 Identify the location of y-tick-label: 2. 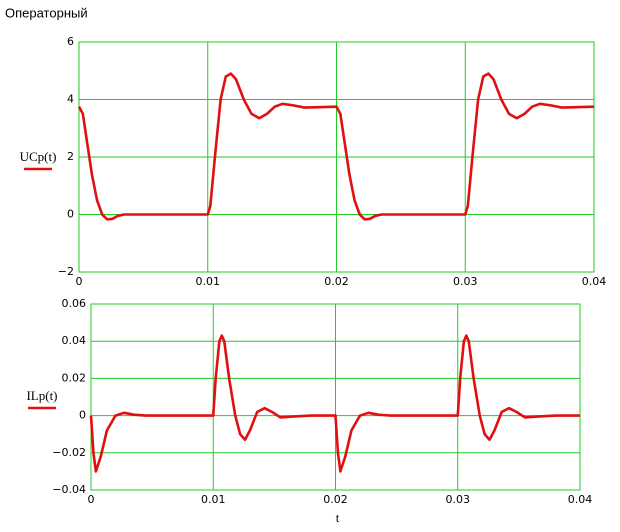
(70, 156).